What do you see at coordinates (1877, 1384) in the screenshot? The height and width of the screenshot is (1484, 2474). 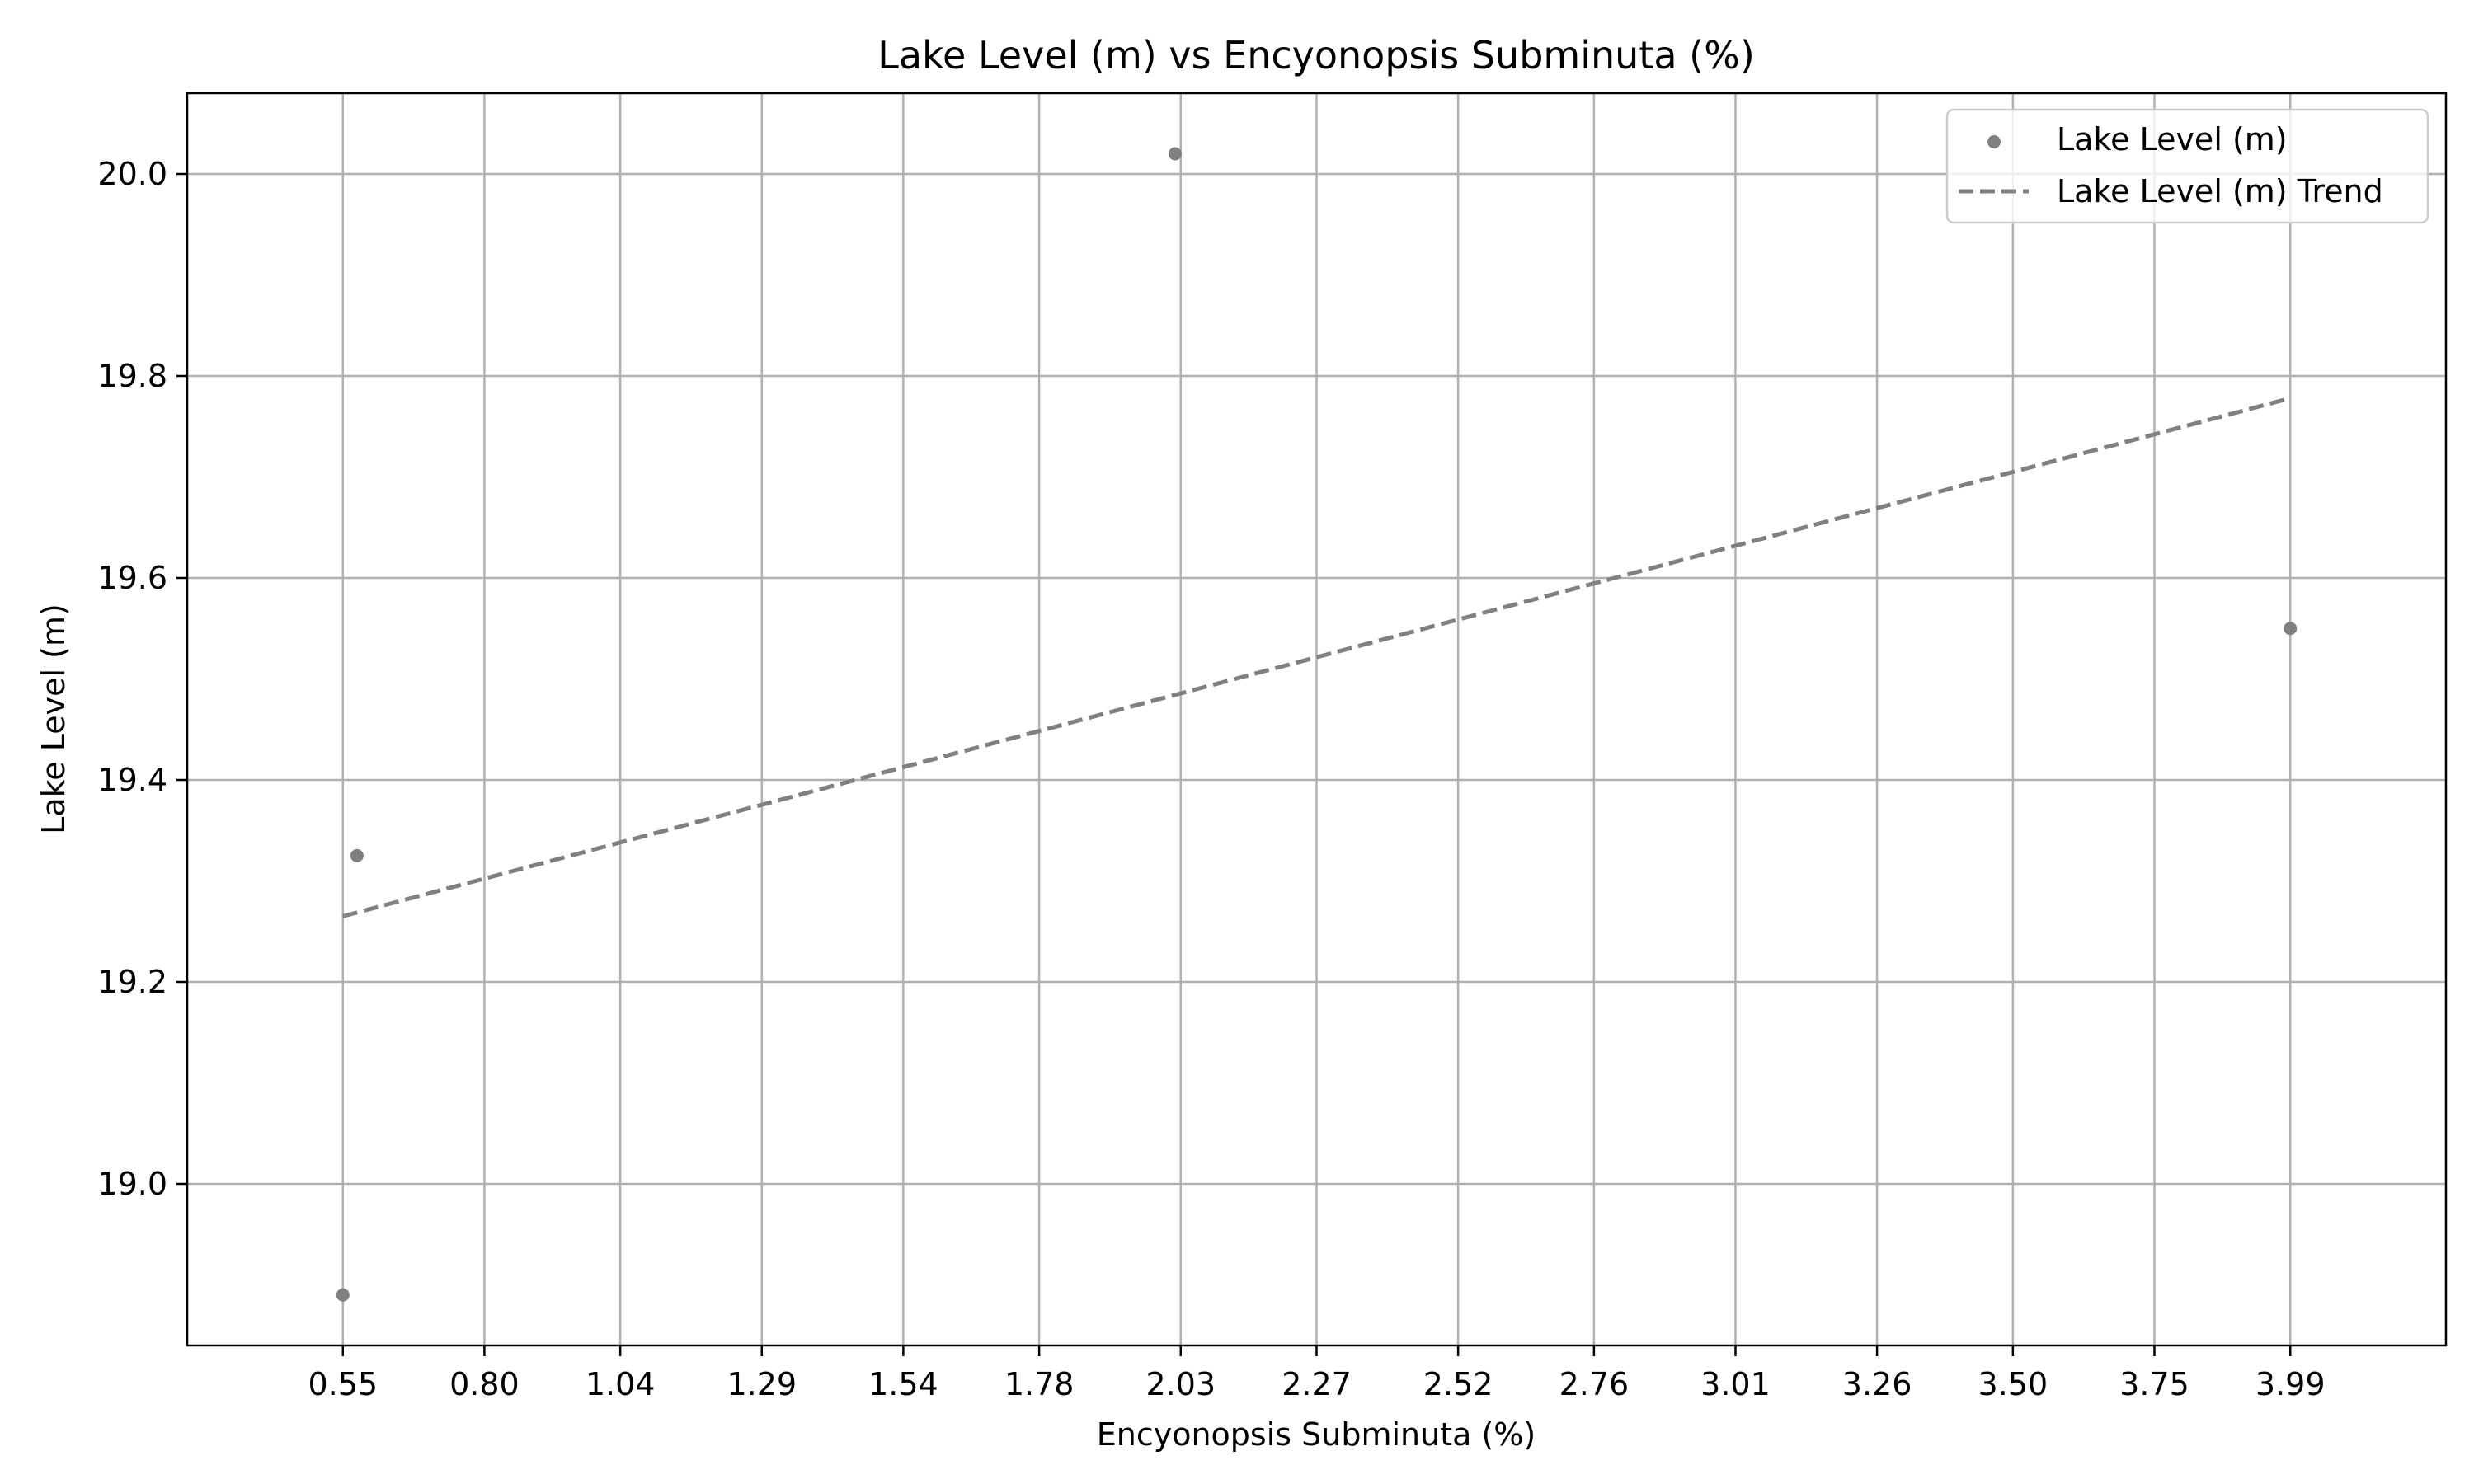 I see `x-tick-label: 3.26` at bounding box center [1877, 1384].